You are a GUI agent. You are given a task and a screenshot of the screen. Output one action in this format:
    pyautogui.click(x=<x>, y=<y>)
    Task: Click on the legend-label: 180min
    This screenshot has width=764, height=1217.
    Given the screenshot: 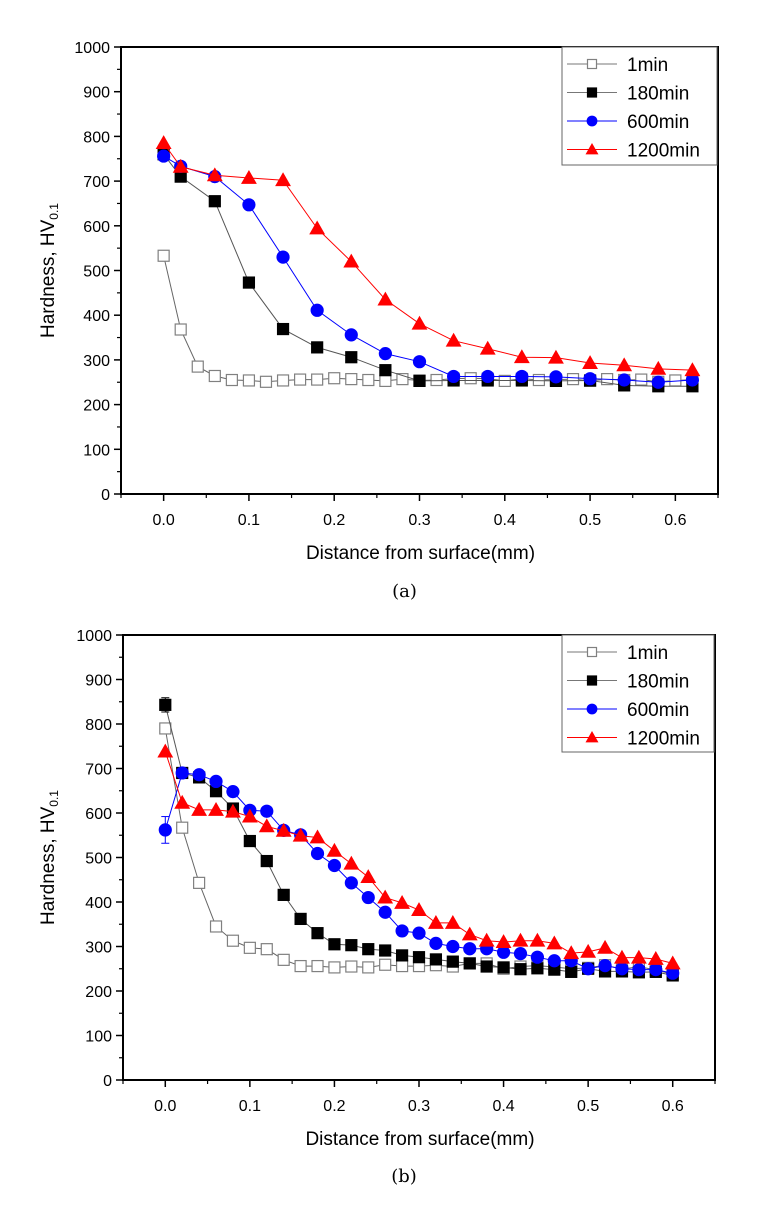 What is the action you would take?
    pyautogui.click(x=658, y=682)
    